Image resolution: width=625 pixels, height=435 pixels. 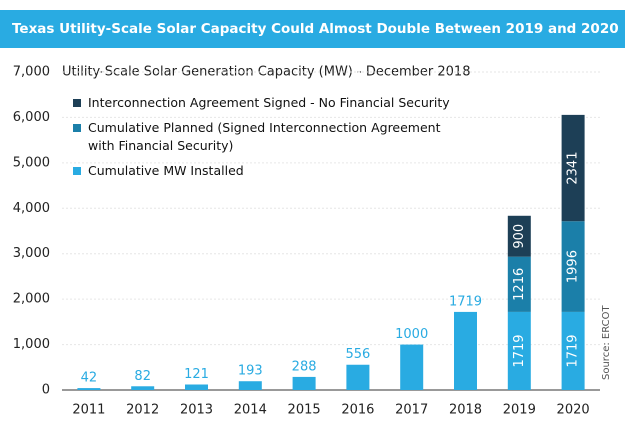 I want to click on value-label: 1996, so click(x=573, y=266).